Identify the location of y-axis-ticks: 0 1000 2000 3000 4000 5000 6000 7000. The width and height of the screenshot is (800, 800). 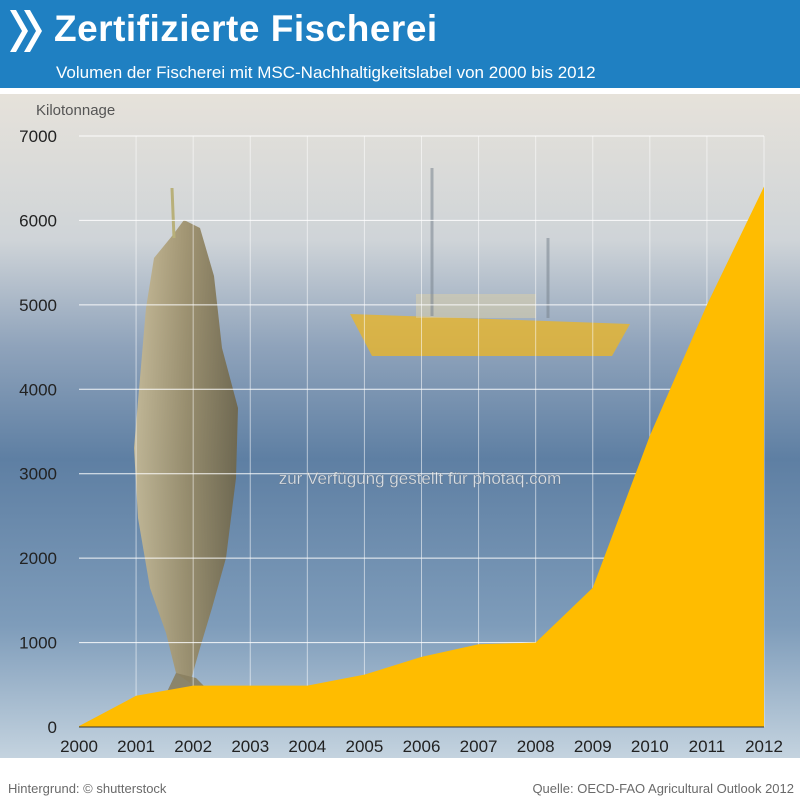
(38, 432).